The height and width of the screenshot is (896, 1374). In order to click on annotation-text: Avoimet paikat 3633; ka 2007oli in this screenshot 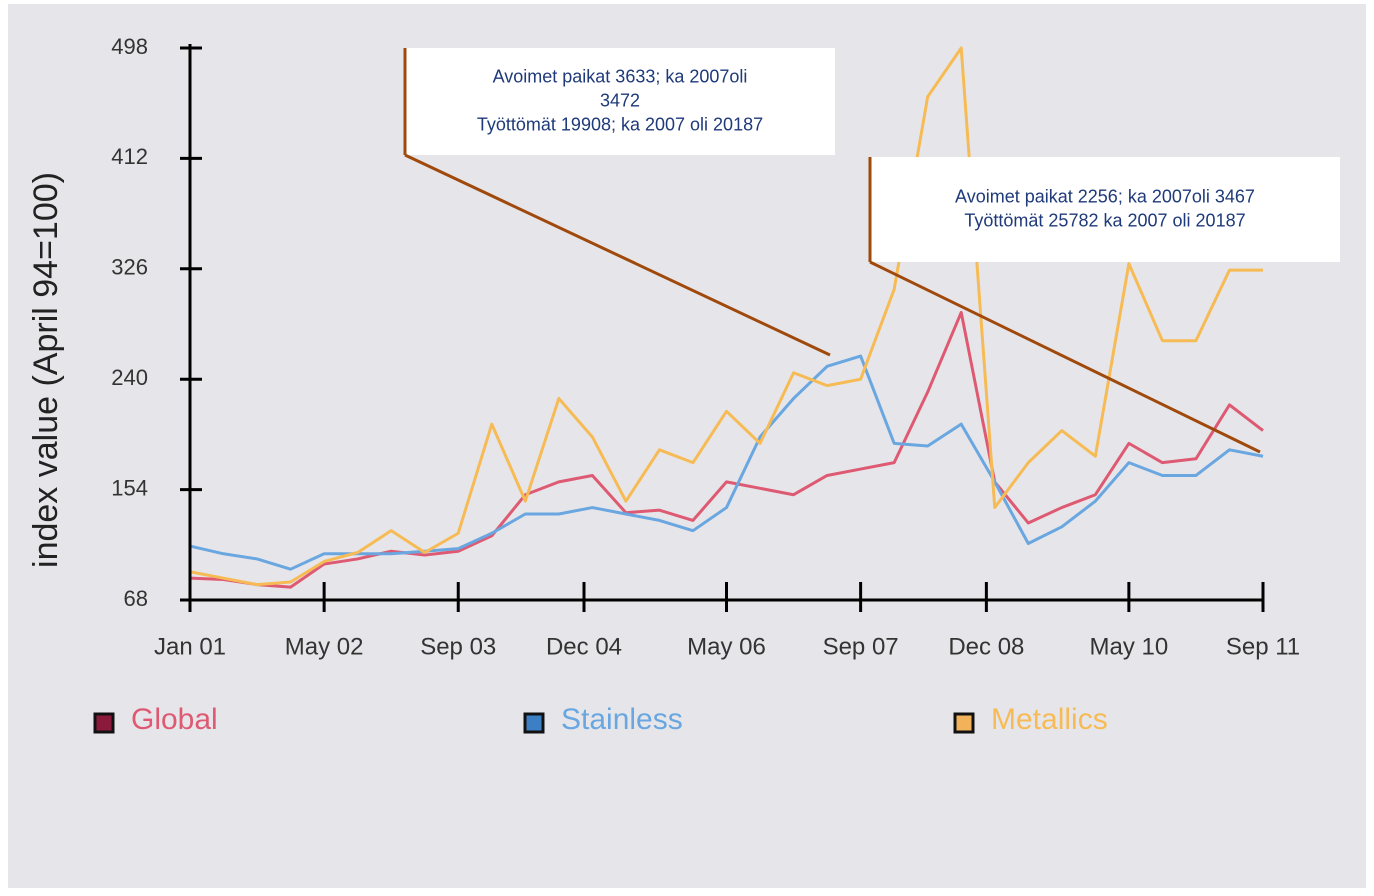, I will do `click(620, 76)`.